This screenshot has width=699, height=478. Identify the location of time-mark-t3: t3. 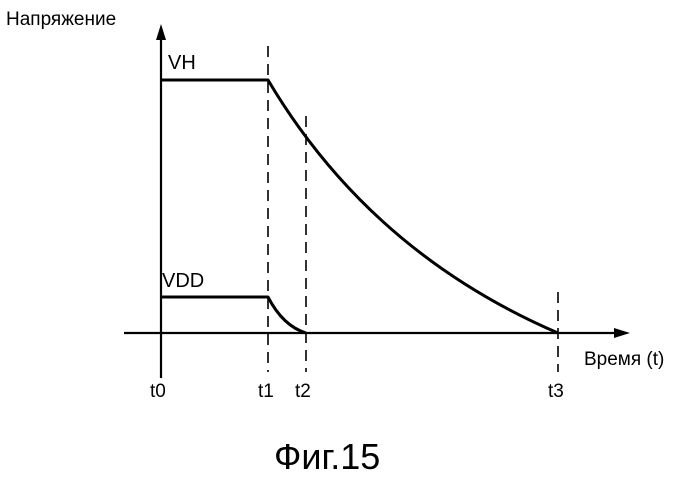
(556, 391).